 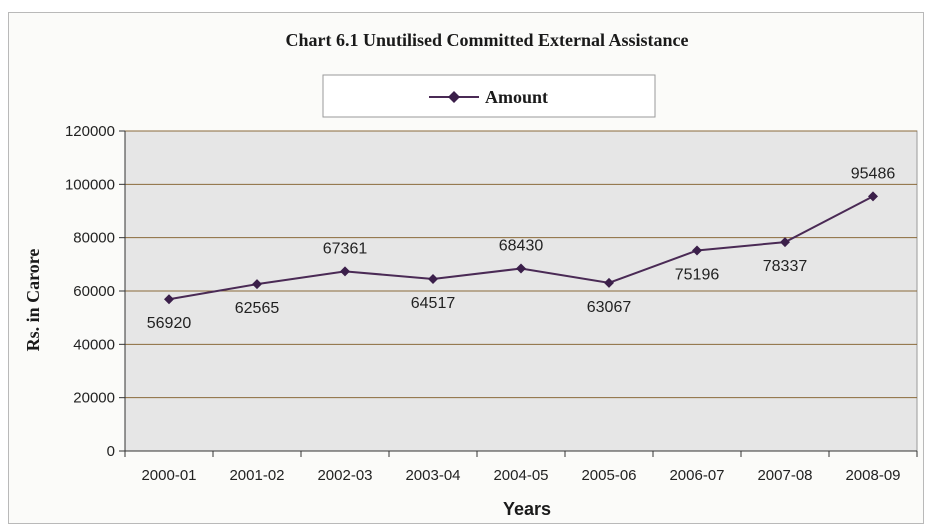 What do you see at coordinates (454, 97) in the screenshot?
I see `legend-marker-icon` at bounding box center [454, 97].